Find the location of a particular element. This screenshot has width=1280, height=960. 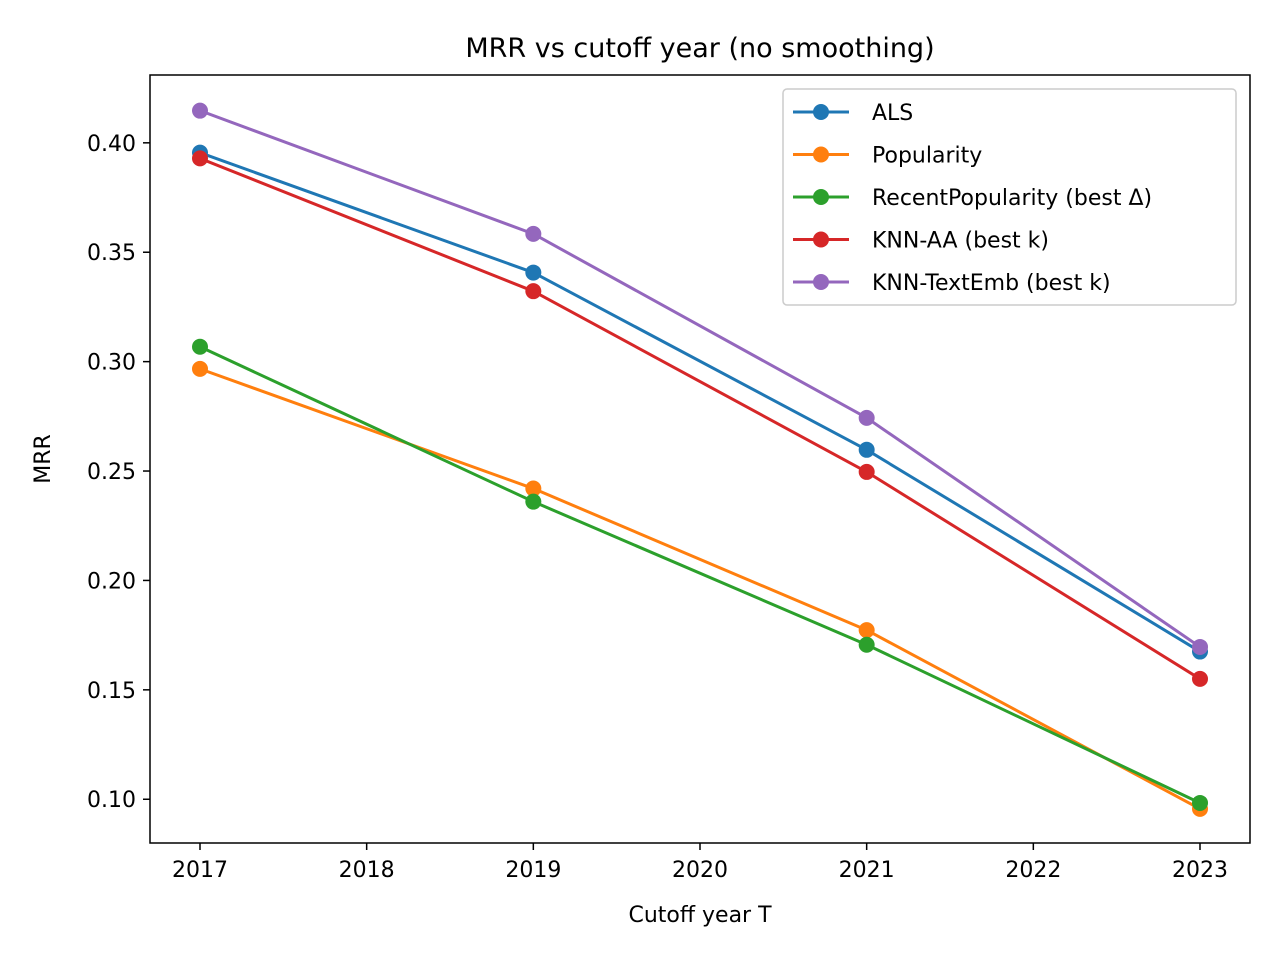

legend-box is located at coordinates (1009, 197).